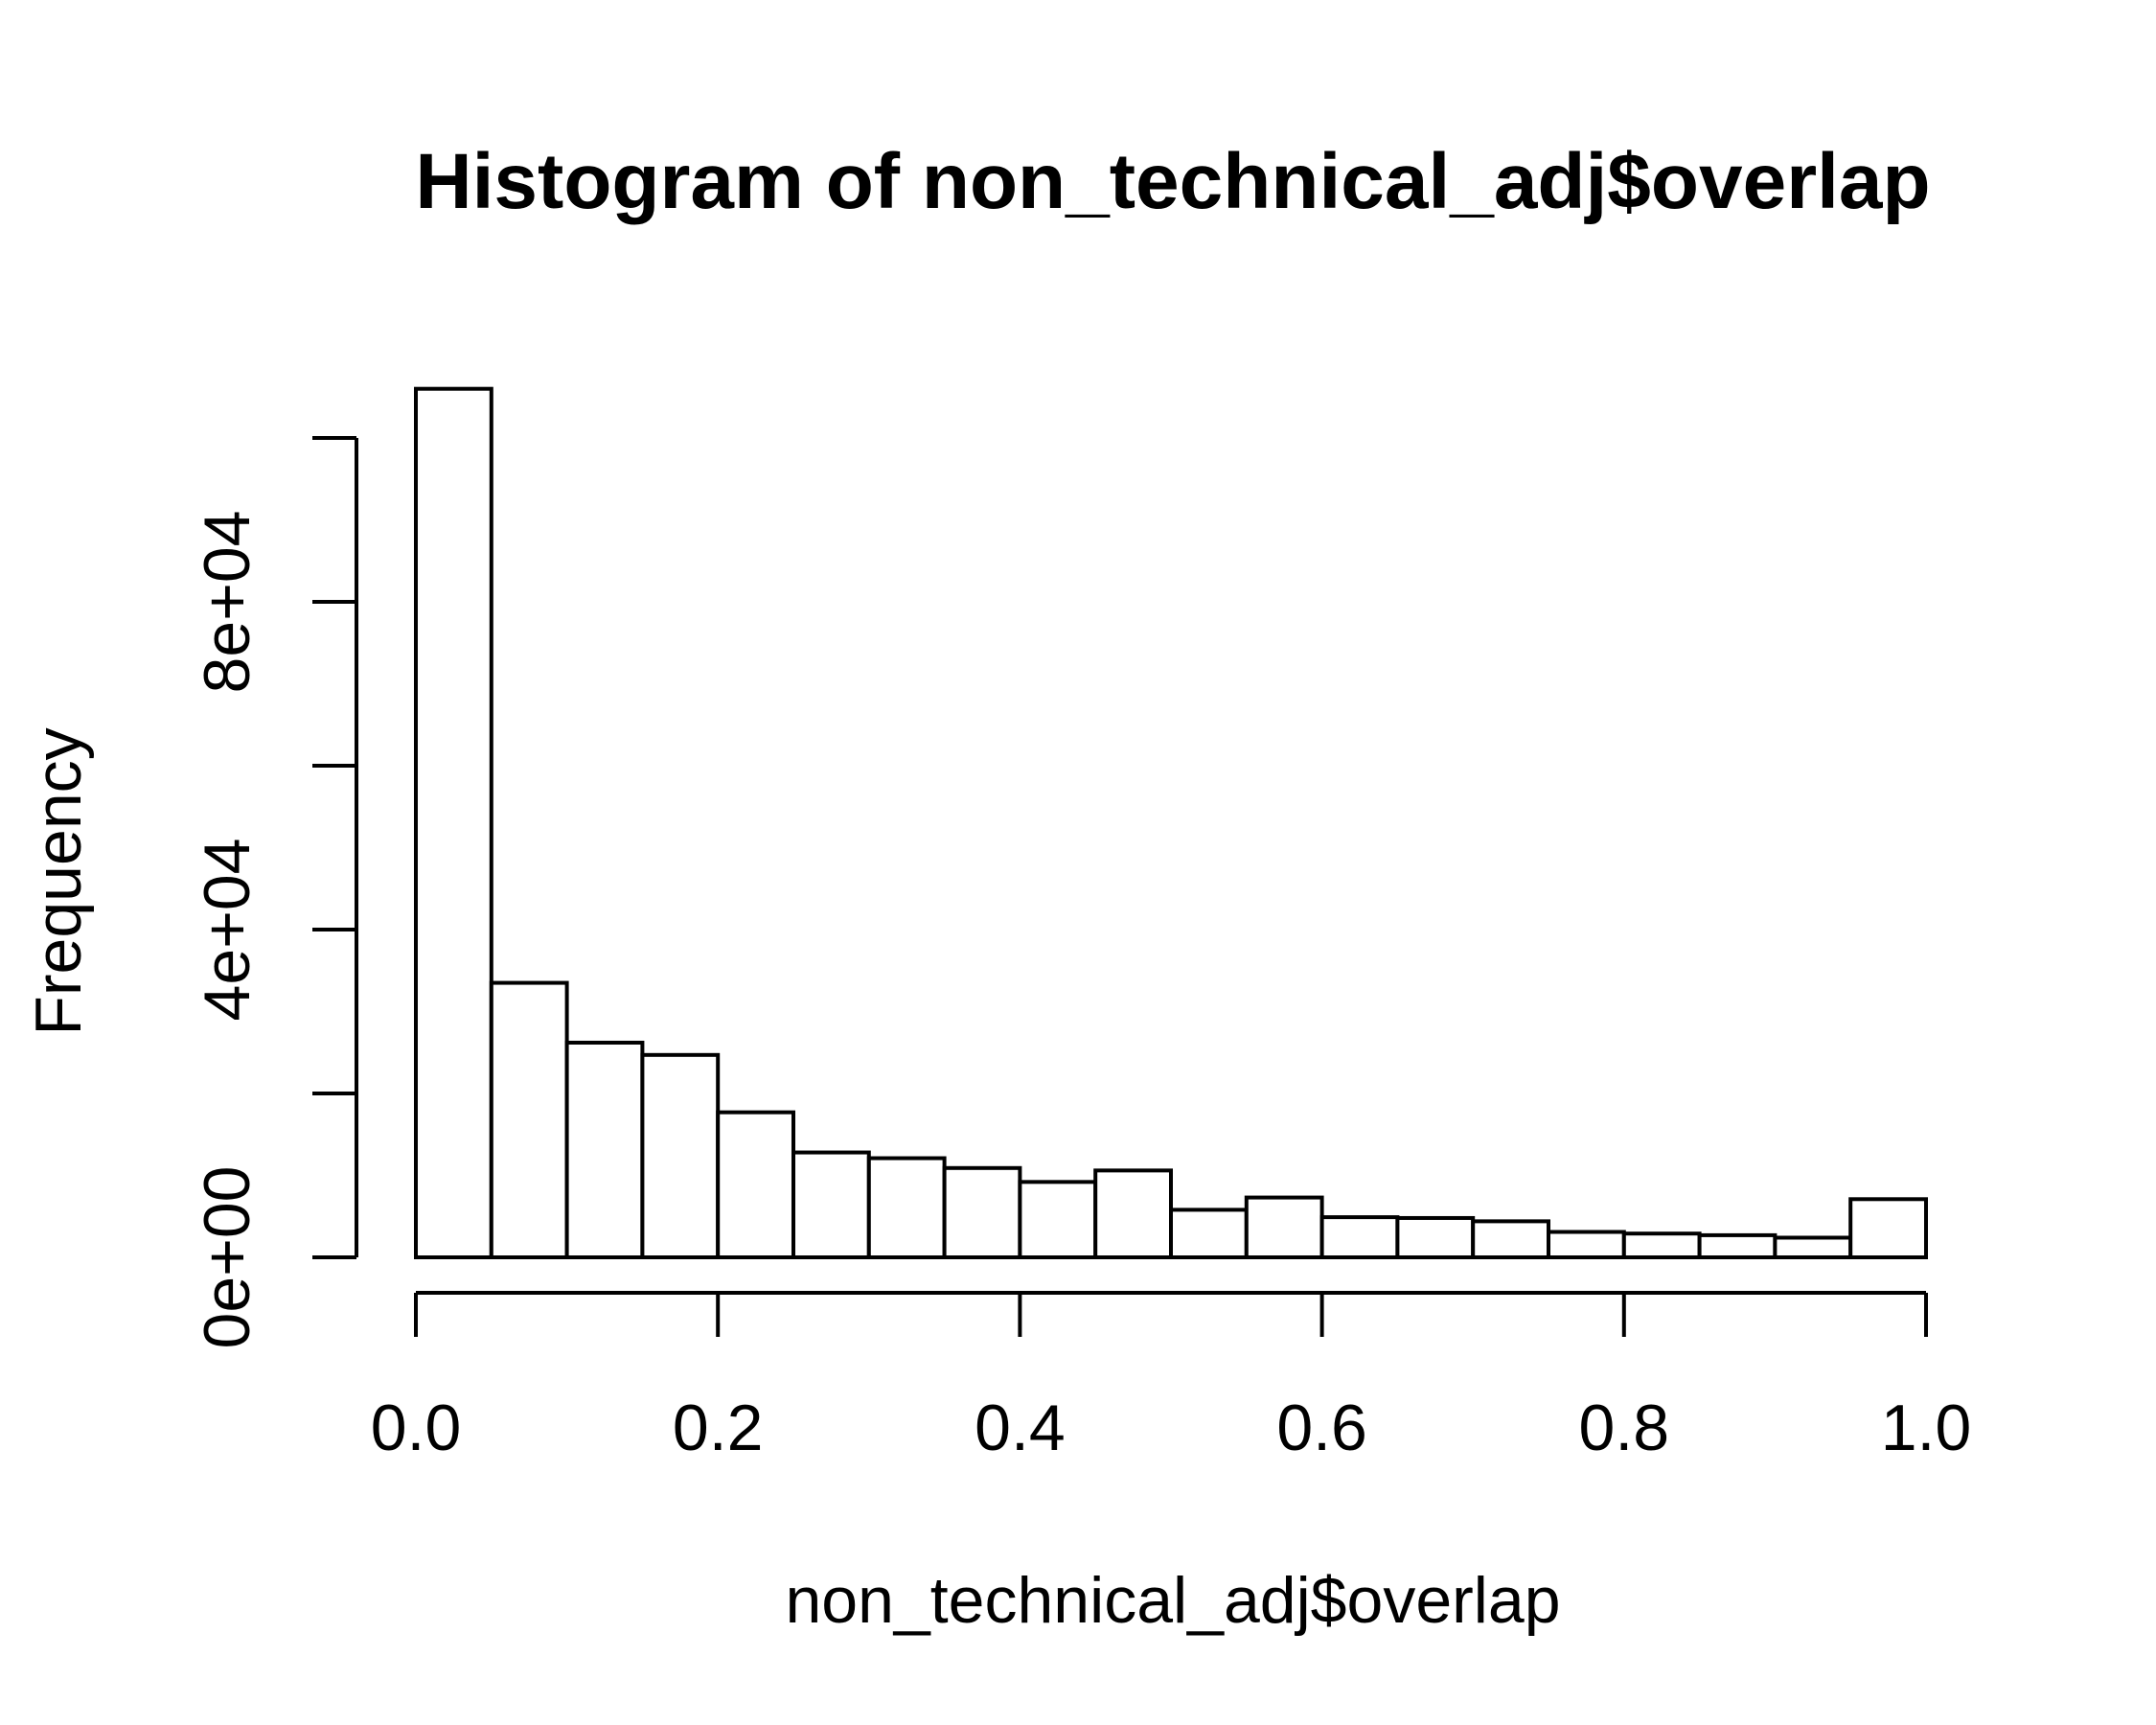  I want to click on y-tick-label-0: 0e+00, so click(228, 1257).